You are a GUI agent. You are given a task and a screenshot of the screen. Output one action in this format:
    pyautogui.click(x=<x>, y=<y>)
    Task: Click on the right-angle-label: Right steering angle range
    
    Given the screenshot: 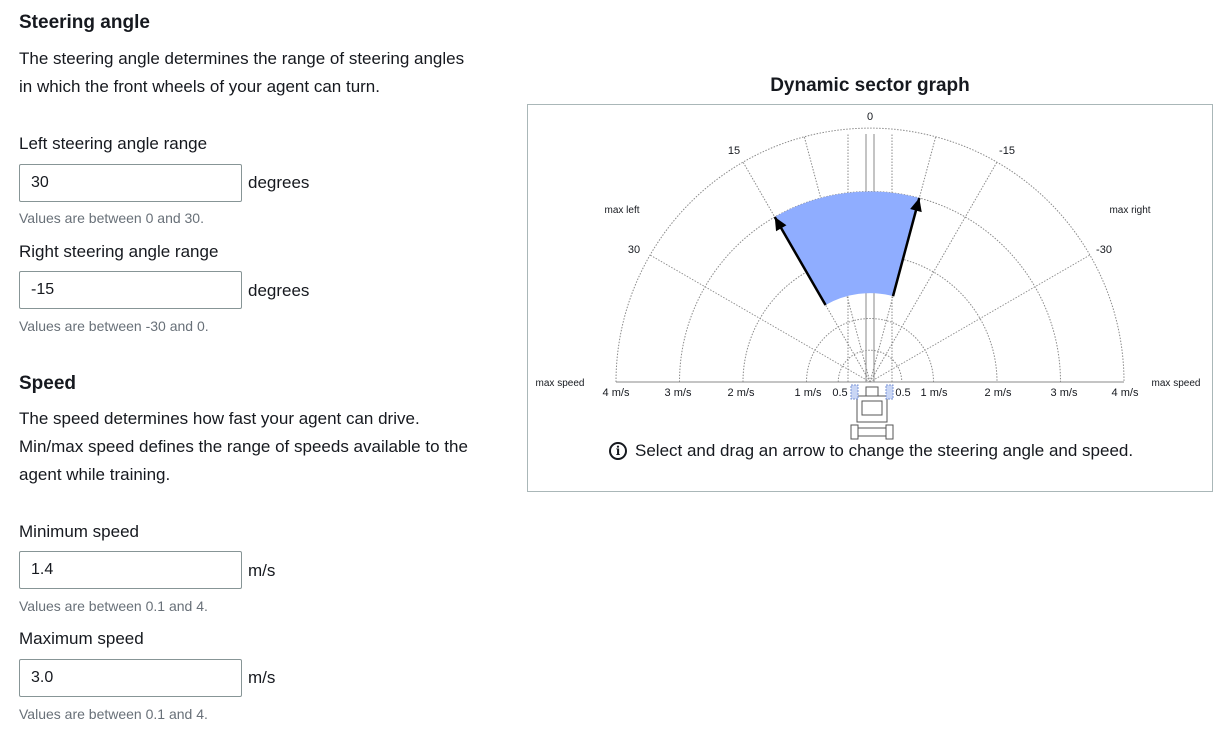 What is the action you would take?
    pyautogui.click(x=119, y=251)
    